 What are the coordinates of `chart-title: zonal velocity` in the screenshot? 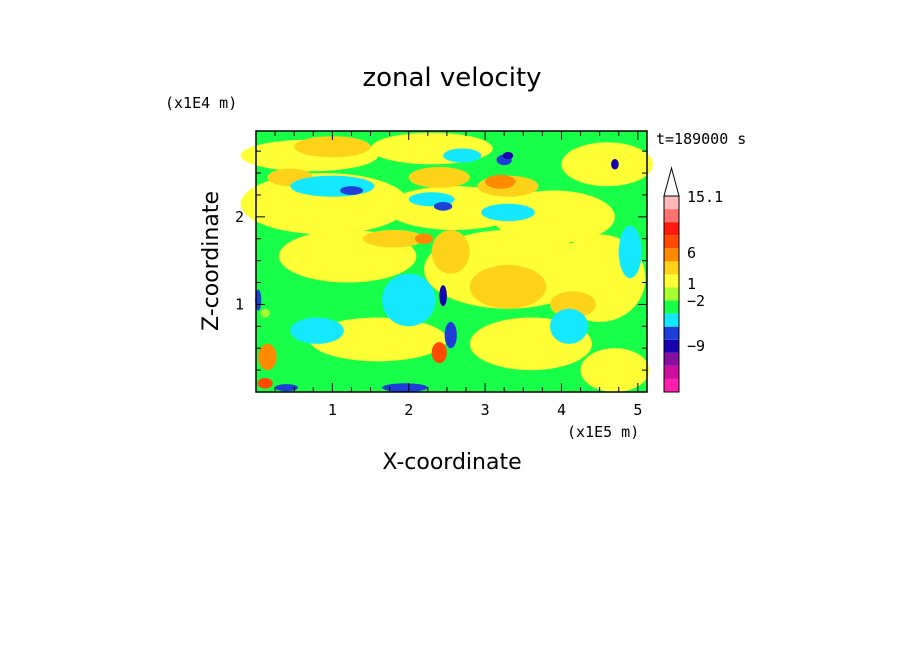 It's located at (451, 78).